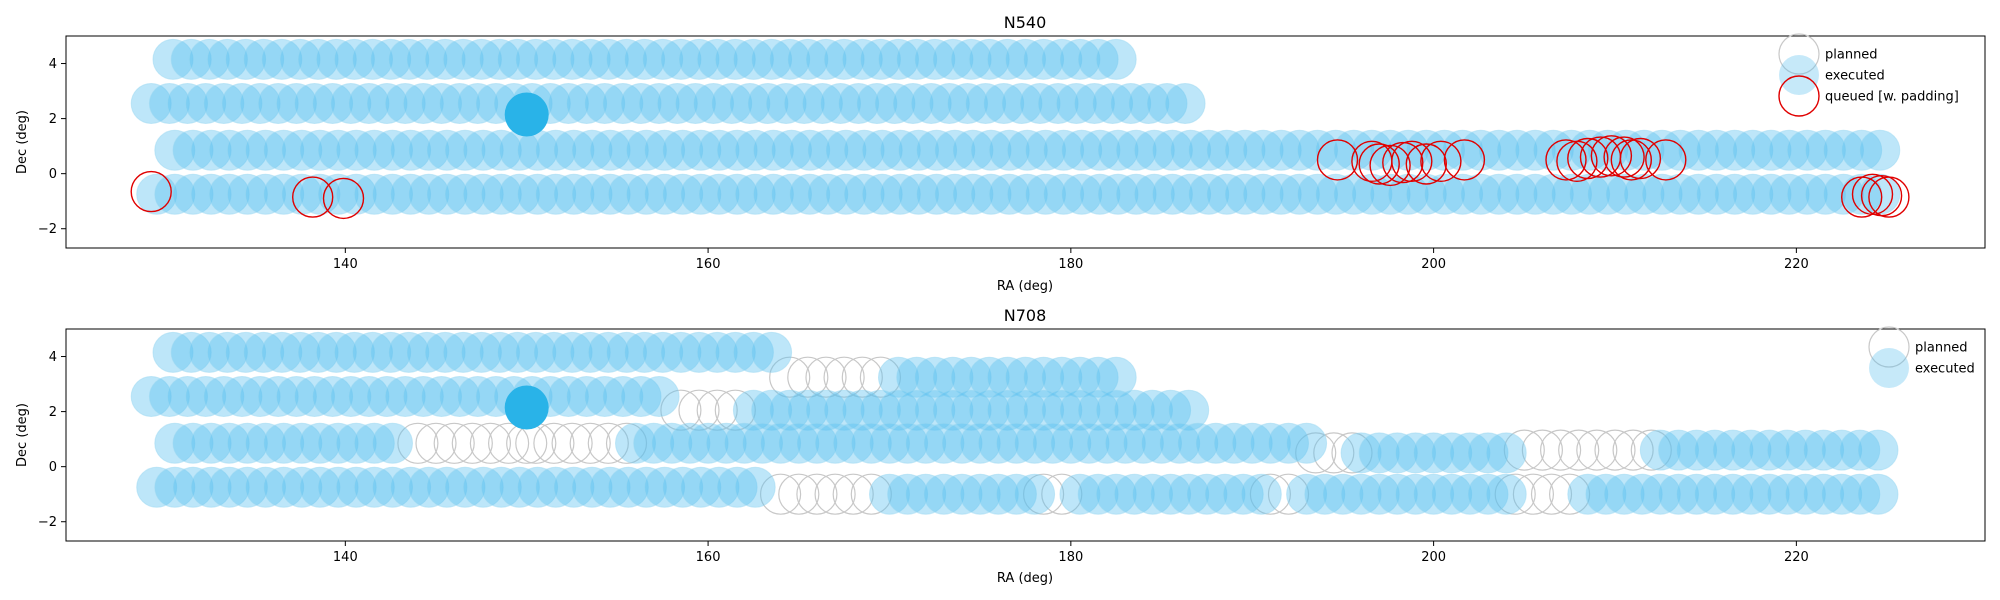 This screenshot has height=600, width=2000. Describe the element at coordinates (1070, 557) in the screenshot. I see `x-tick-label: 180` at that location.